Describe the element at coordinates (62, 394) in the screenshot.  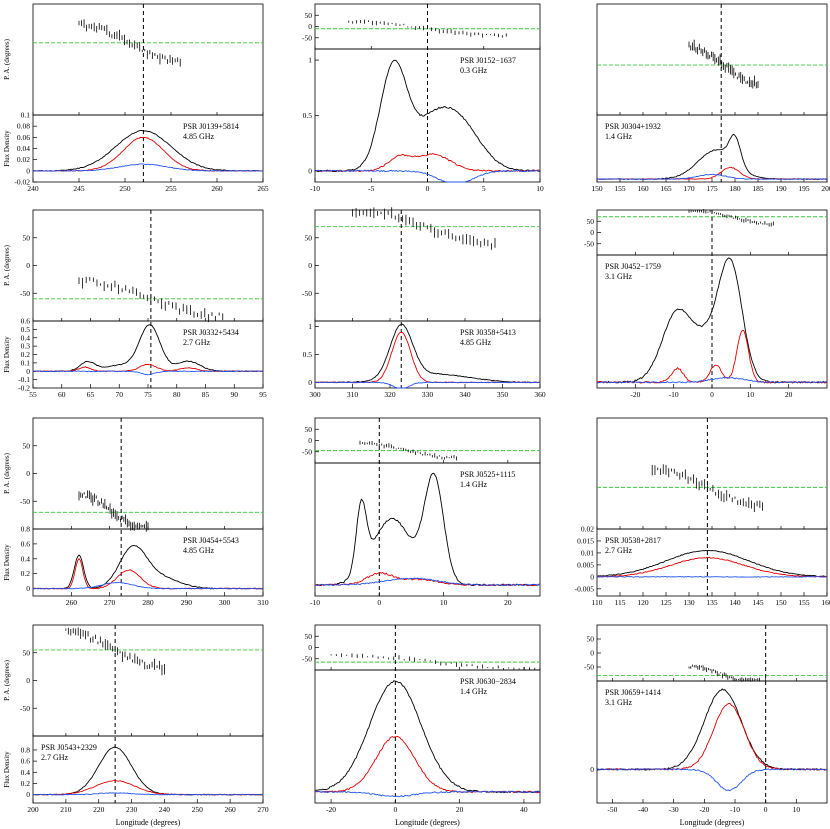
I see `x-tick-label: 60` at that location.